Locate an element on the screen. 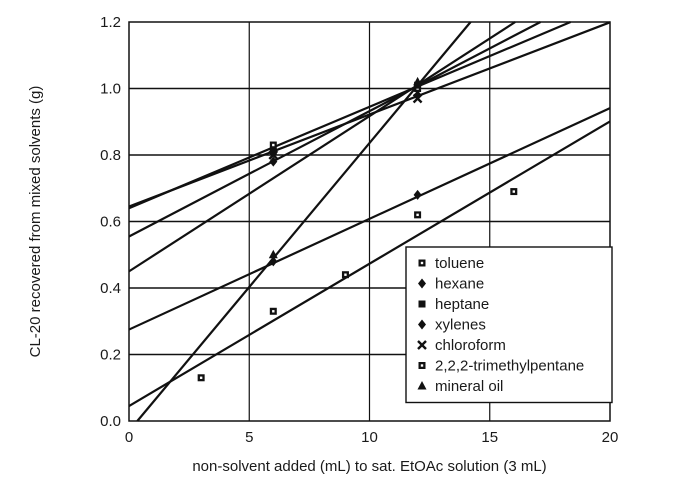  legend-label: mineral oil is located at coordinates (469, 386).